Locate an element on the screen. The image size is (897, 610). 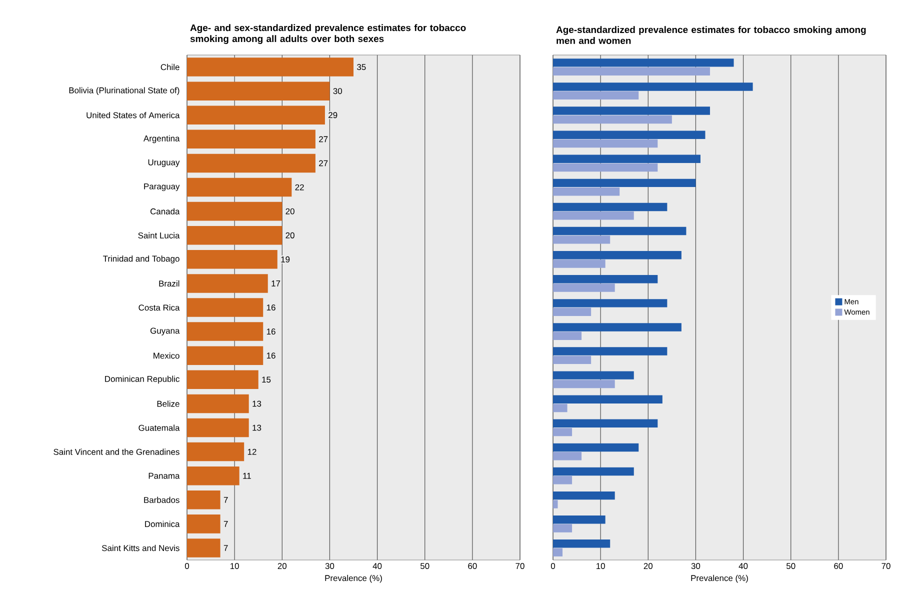
y-tick-label: Saint Vincent and the Grenadines is located at coordinates (117, 451).